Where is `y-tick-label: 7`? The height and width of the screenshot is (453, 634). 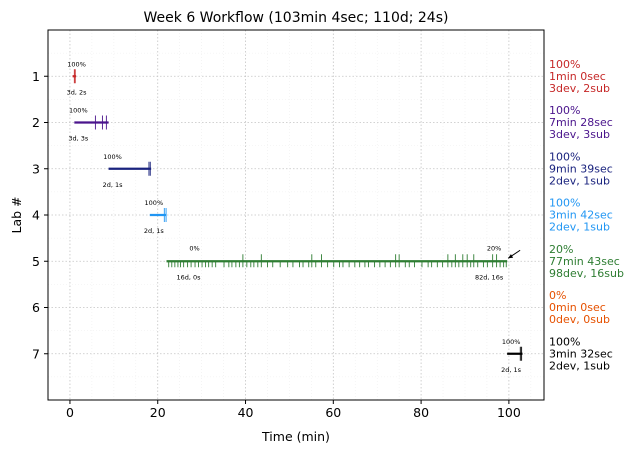 y-tick-label: 7 is located at coordinates (36, 353).